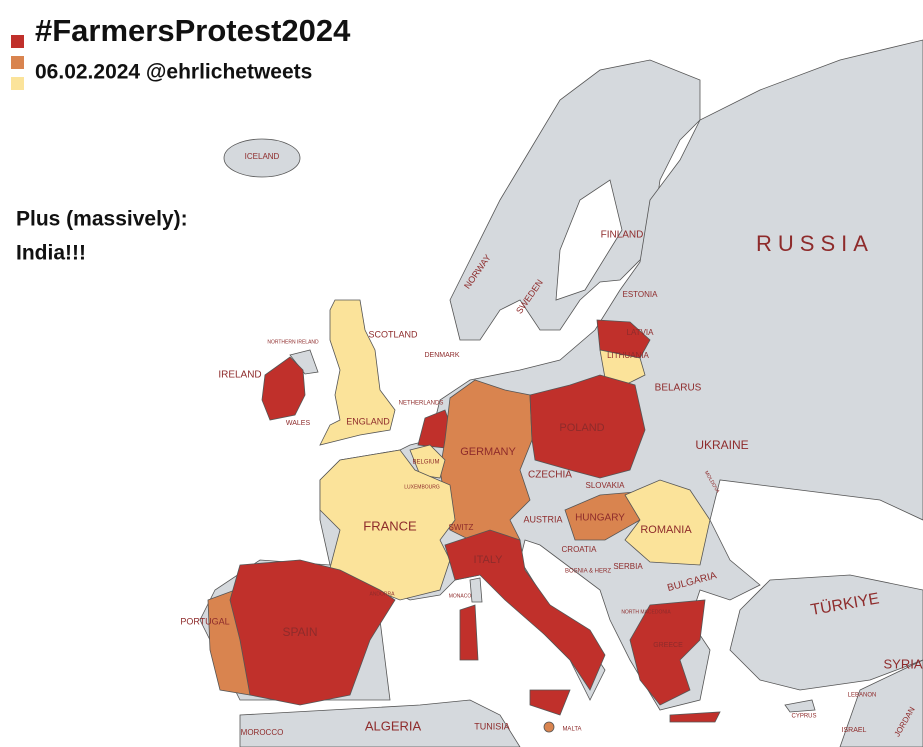 The width and height of the screenshot is (923, 747). Describe the element at coordinates (173, 72) in the screenshot. I see `subtitle: 06.02.2024 @ehrlichetweets` at that location.